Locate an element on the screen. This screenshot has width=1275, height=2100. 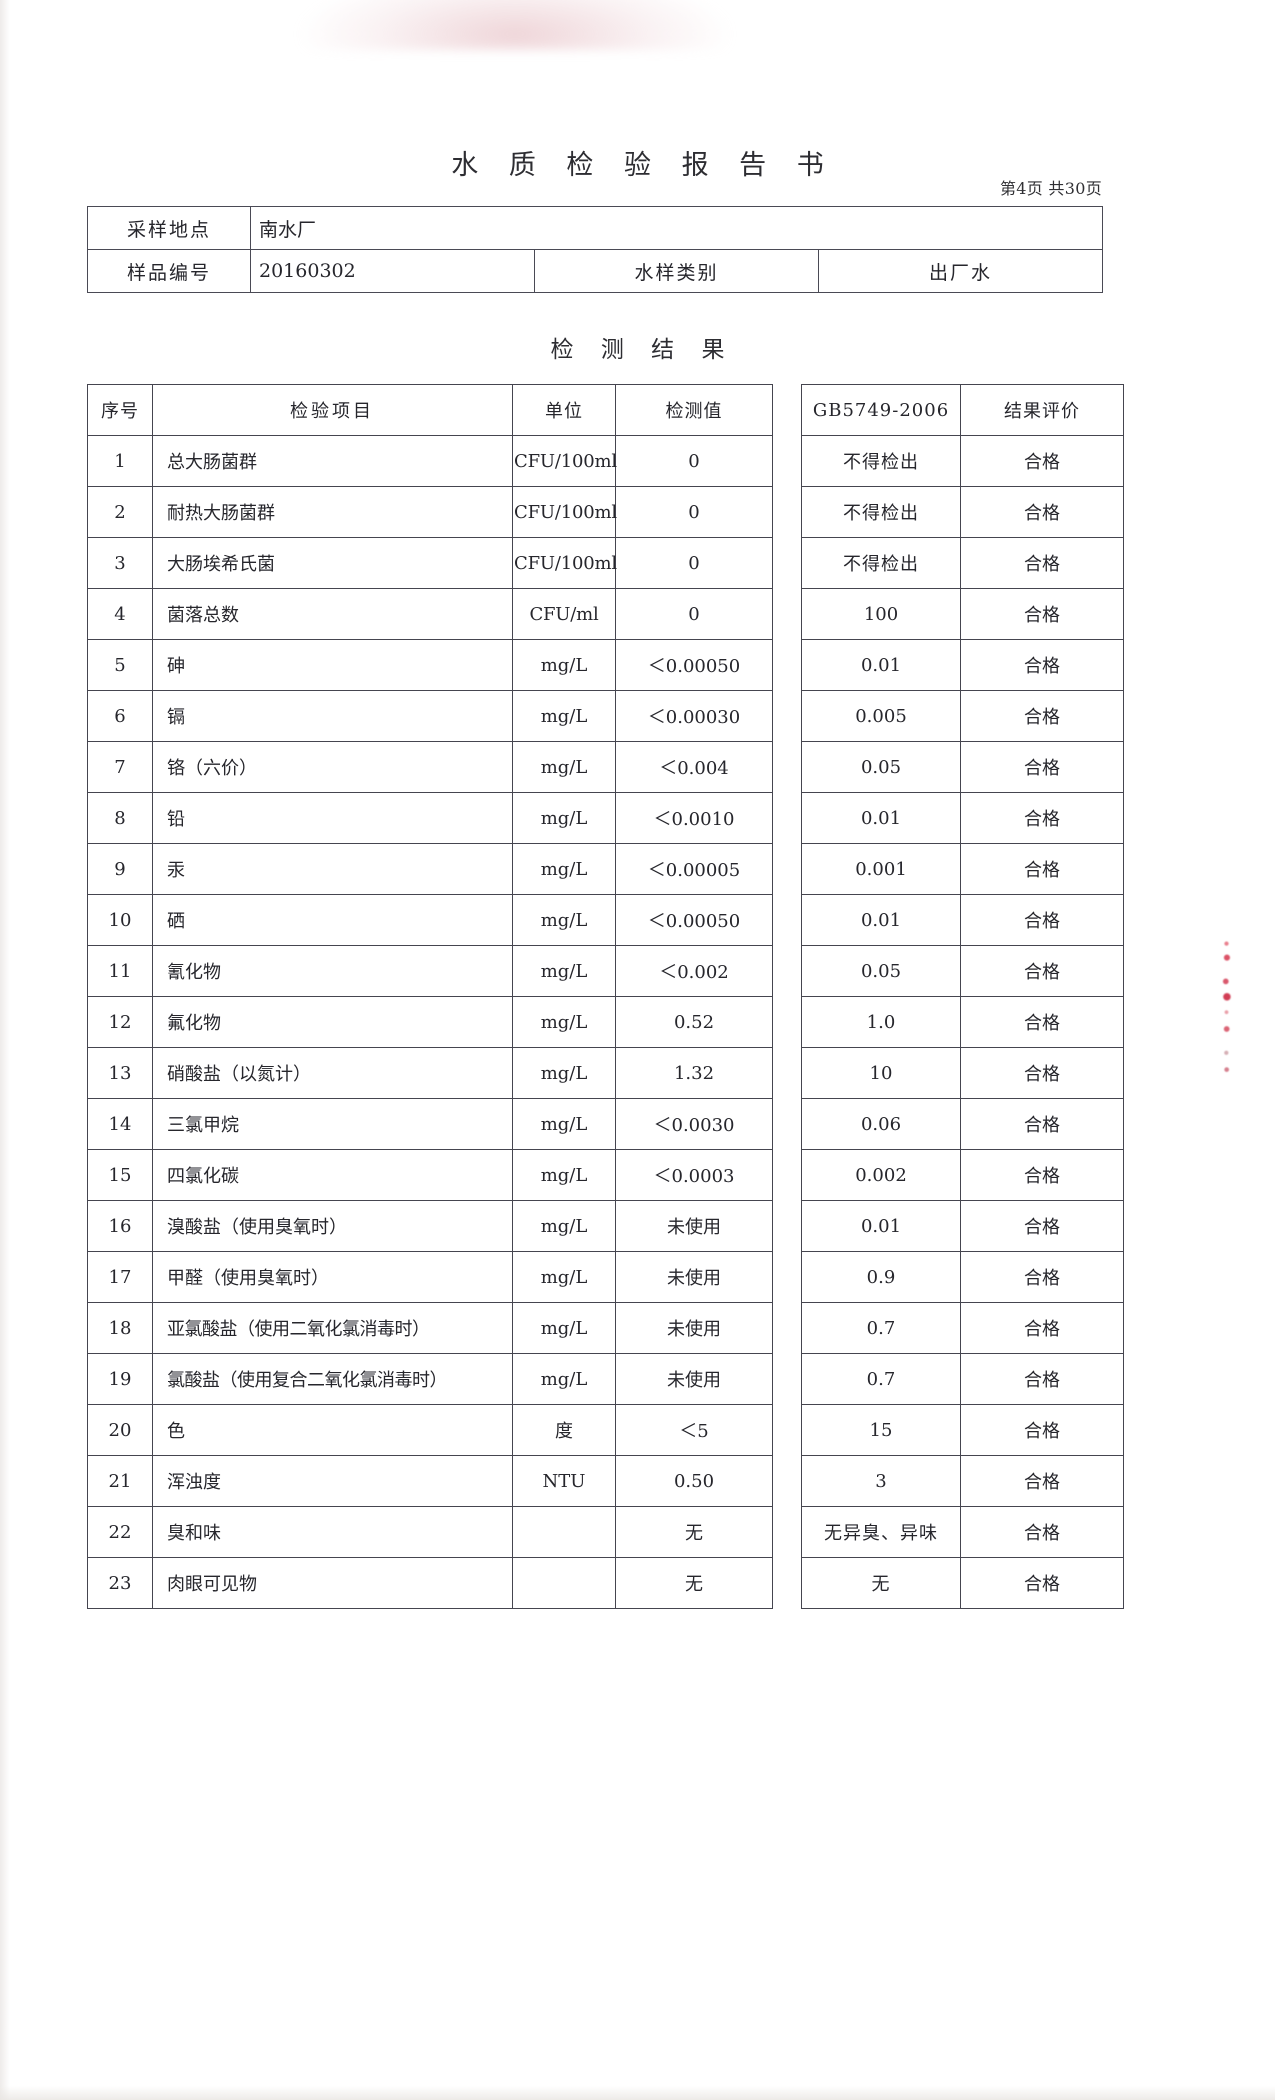
cell-value: 1.32 is located at coordinates (694, 1073).